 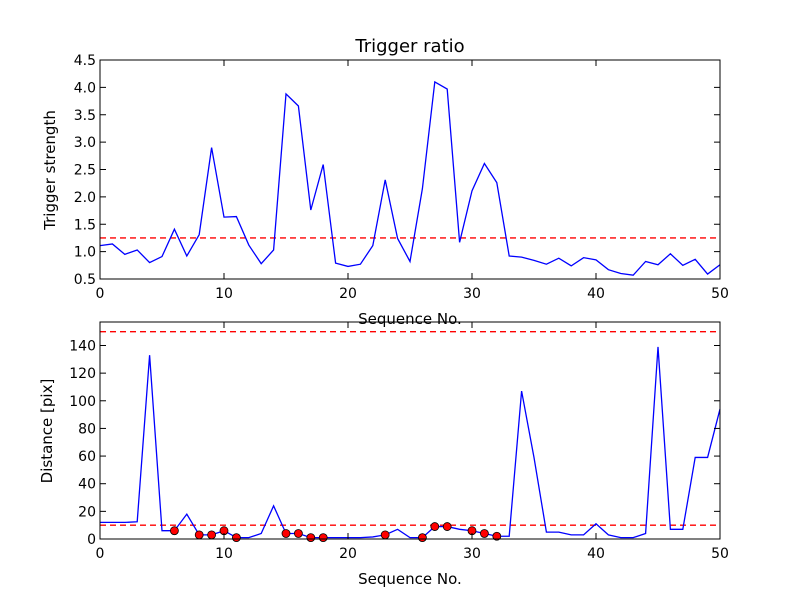 What do you see at coordinates (85, 253) in the screenshot?
I see `y-tick-label: 1.0` at bounding box center [85, 253].